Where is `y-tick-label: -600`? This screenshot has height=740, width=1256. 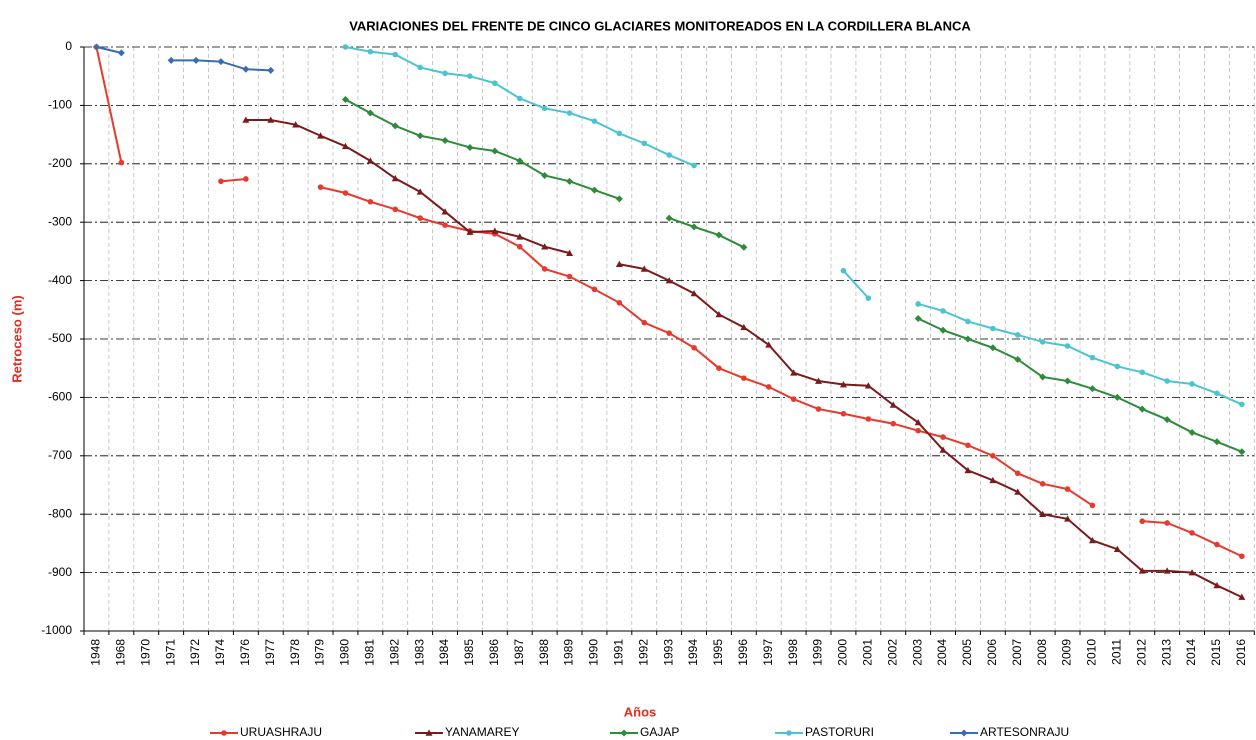 y-tick-label: -600 is located at coordinates (60, 397).